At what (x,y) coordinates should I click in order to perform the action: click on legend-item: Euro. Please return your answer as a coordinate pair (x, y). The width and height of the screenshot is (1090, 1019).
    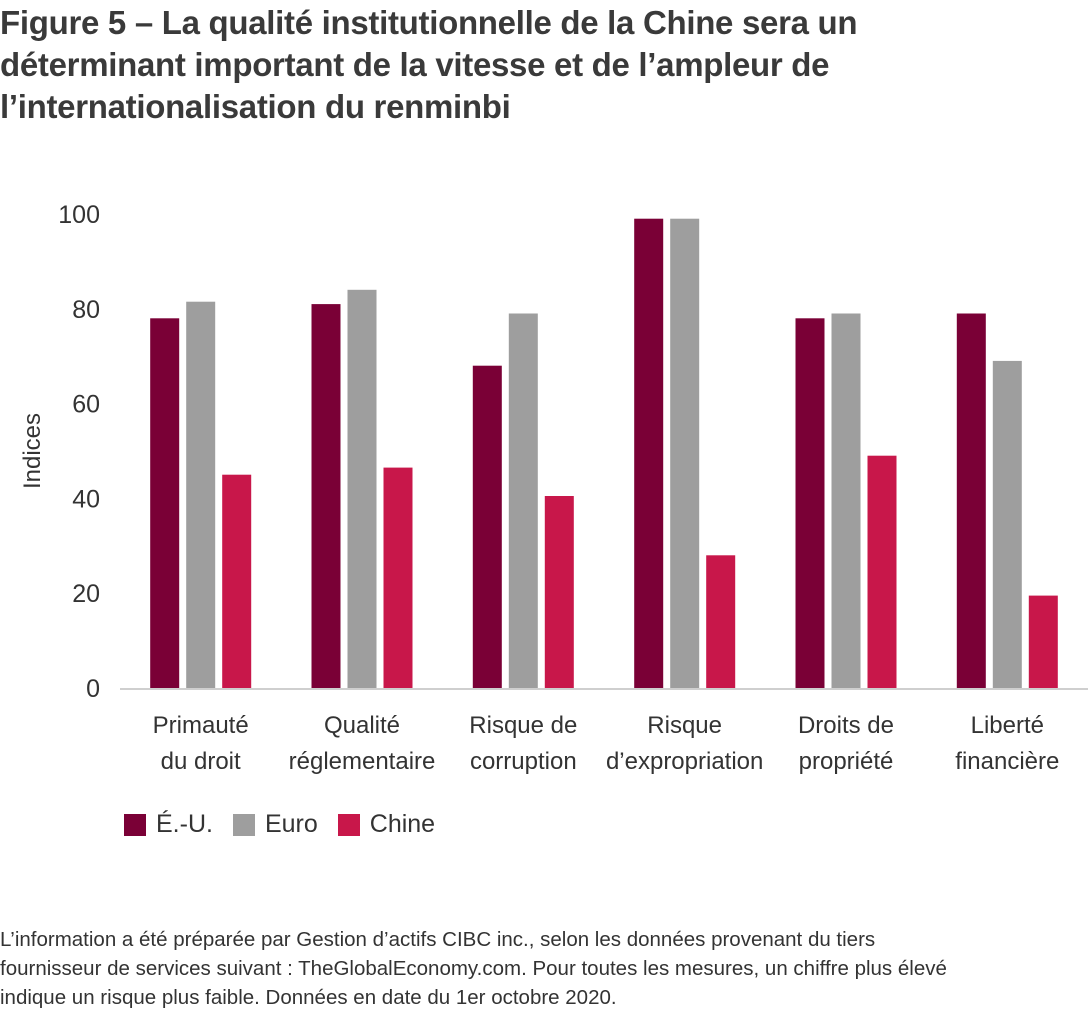
    Looking at the image, I should click on (275, 824).